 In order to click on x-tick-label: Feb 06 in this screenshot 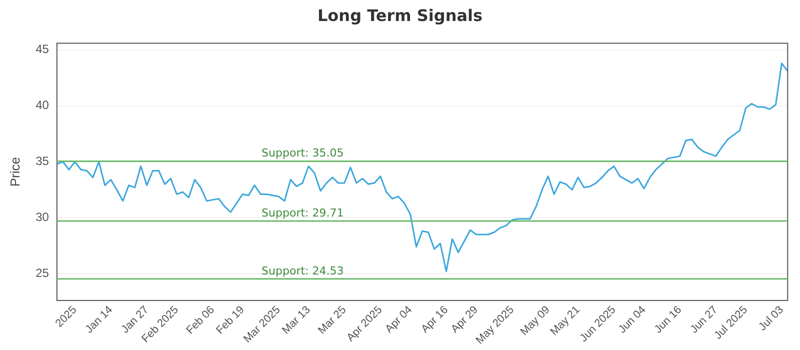, I will do `click(200, 320)`.